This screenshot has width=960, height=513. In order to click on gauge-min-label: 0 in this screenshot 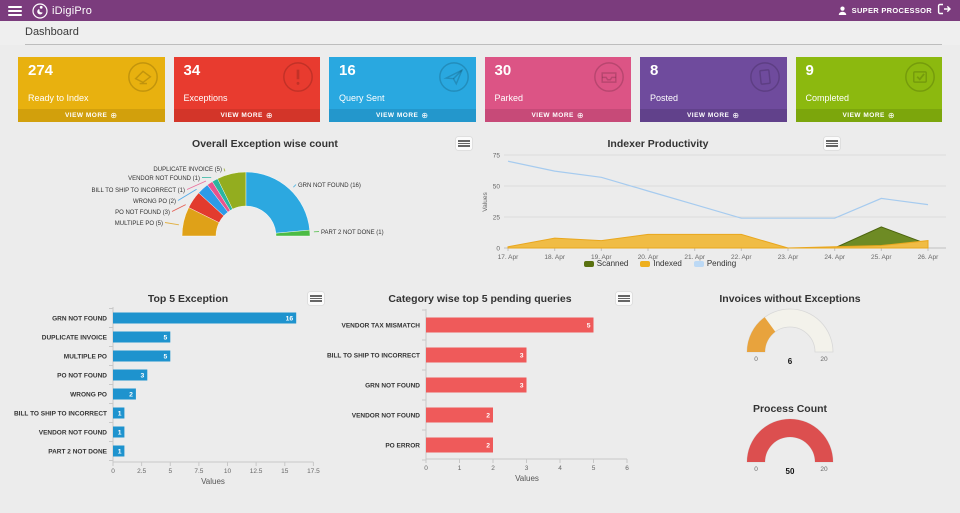, I will do `click(756, 359)`.